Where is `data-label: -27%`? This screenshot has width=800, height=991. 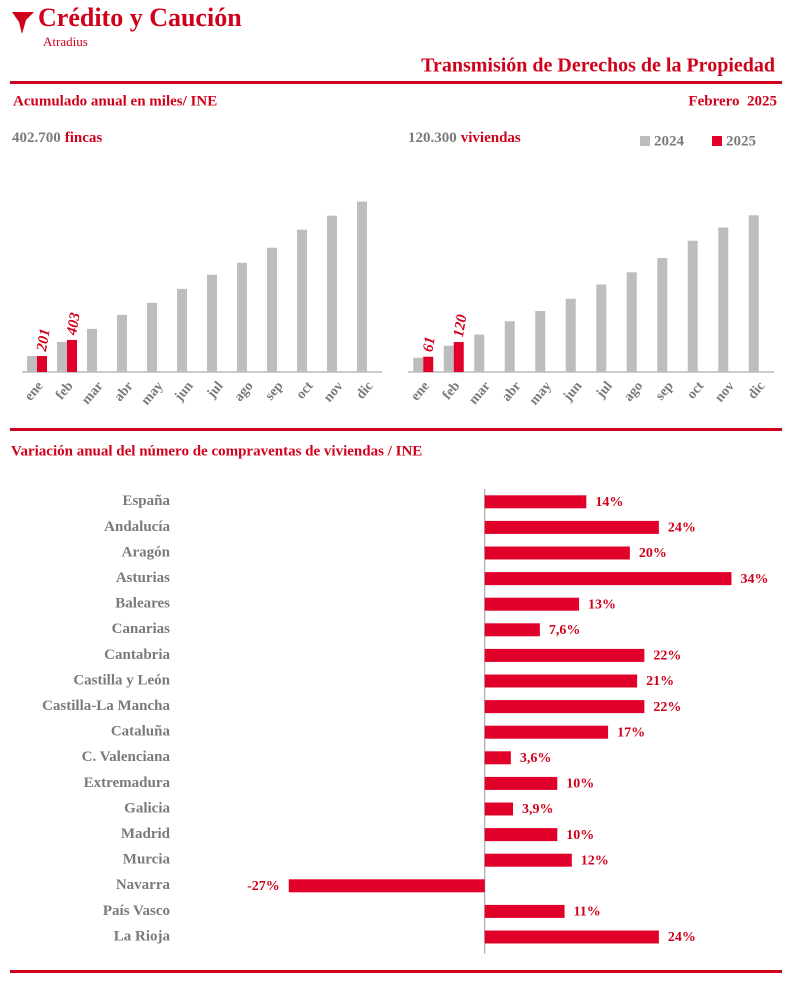
data-label: -27% is located at coordinates (263, 886).